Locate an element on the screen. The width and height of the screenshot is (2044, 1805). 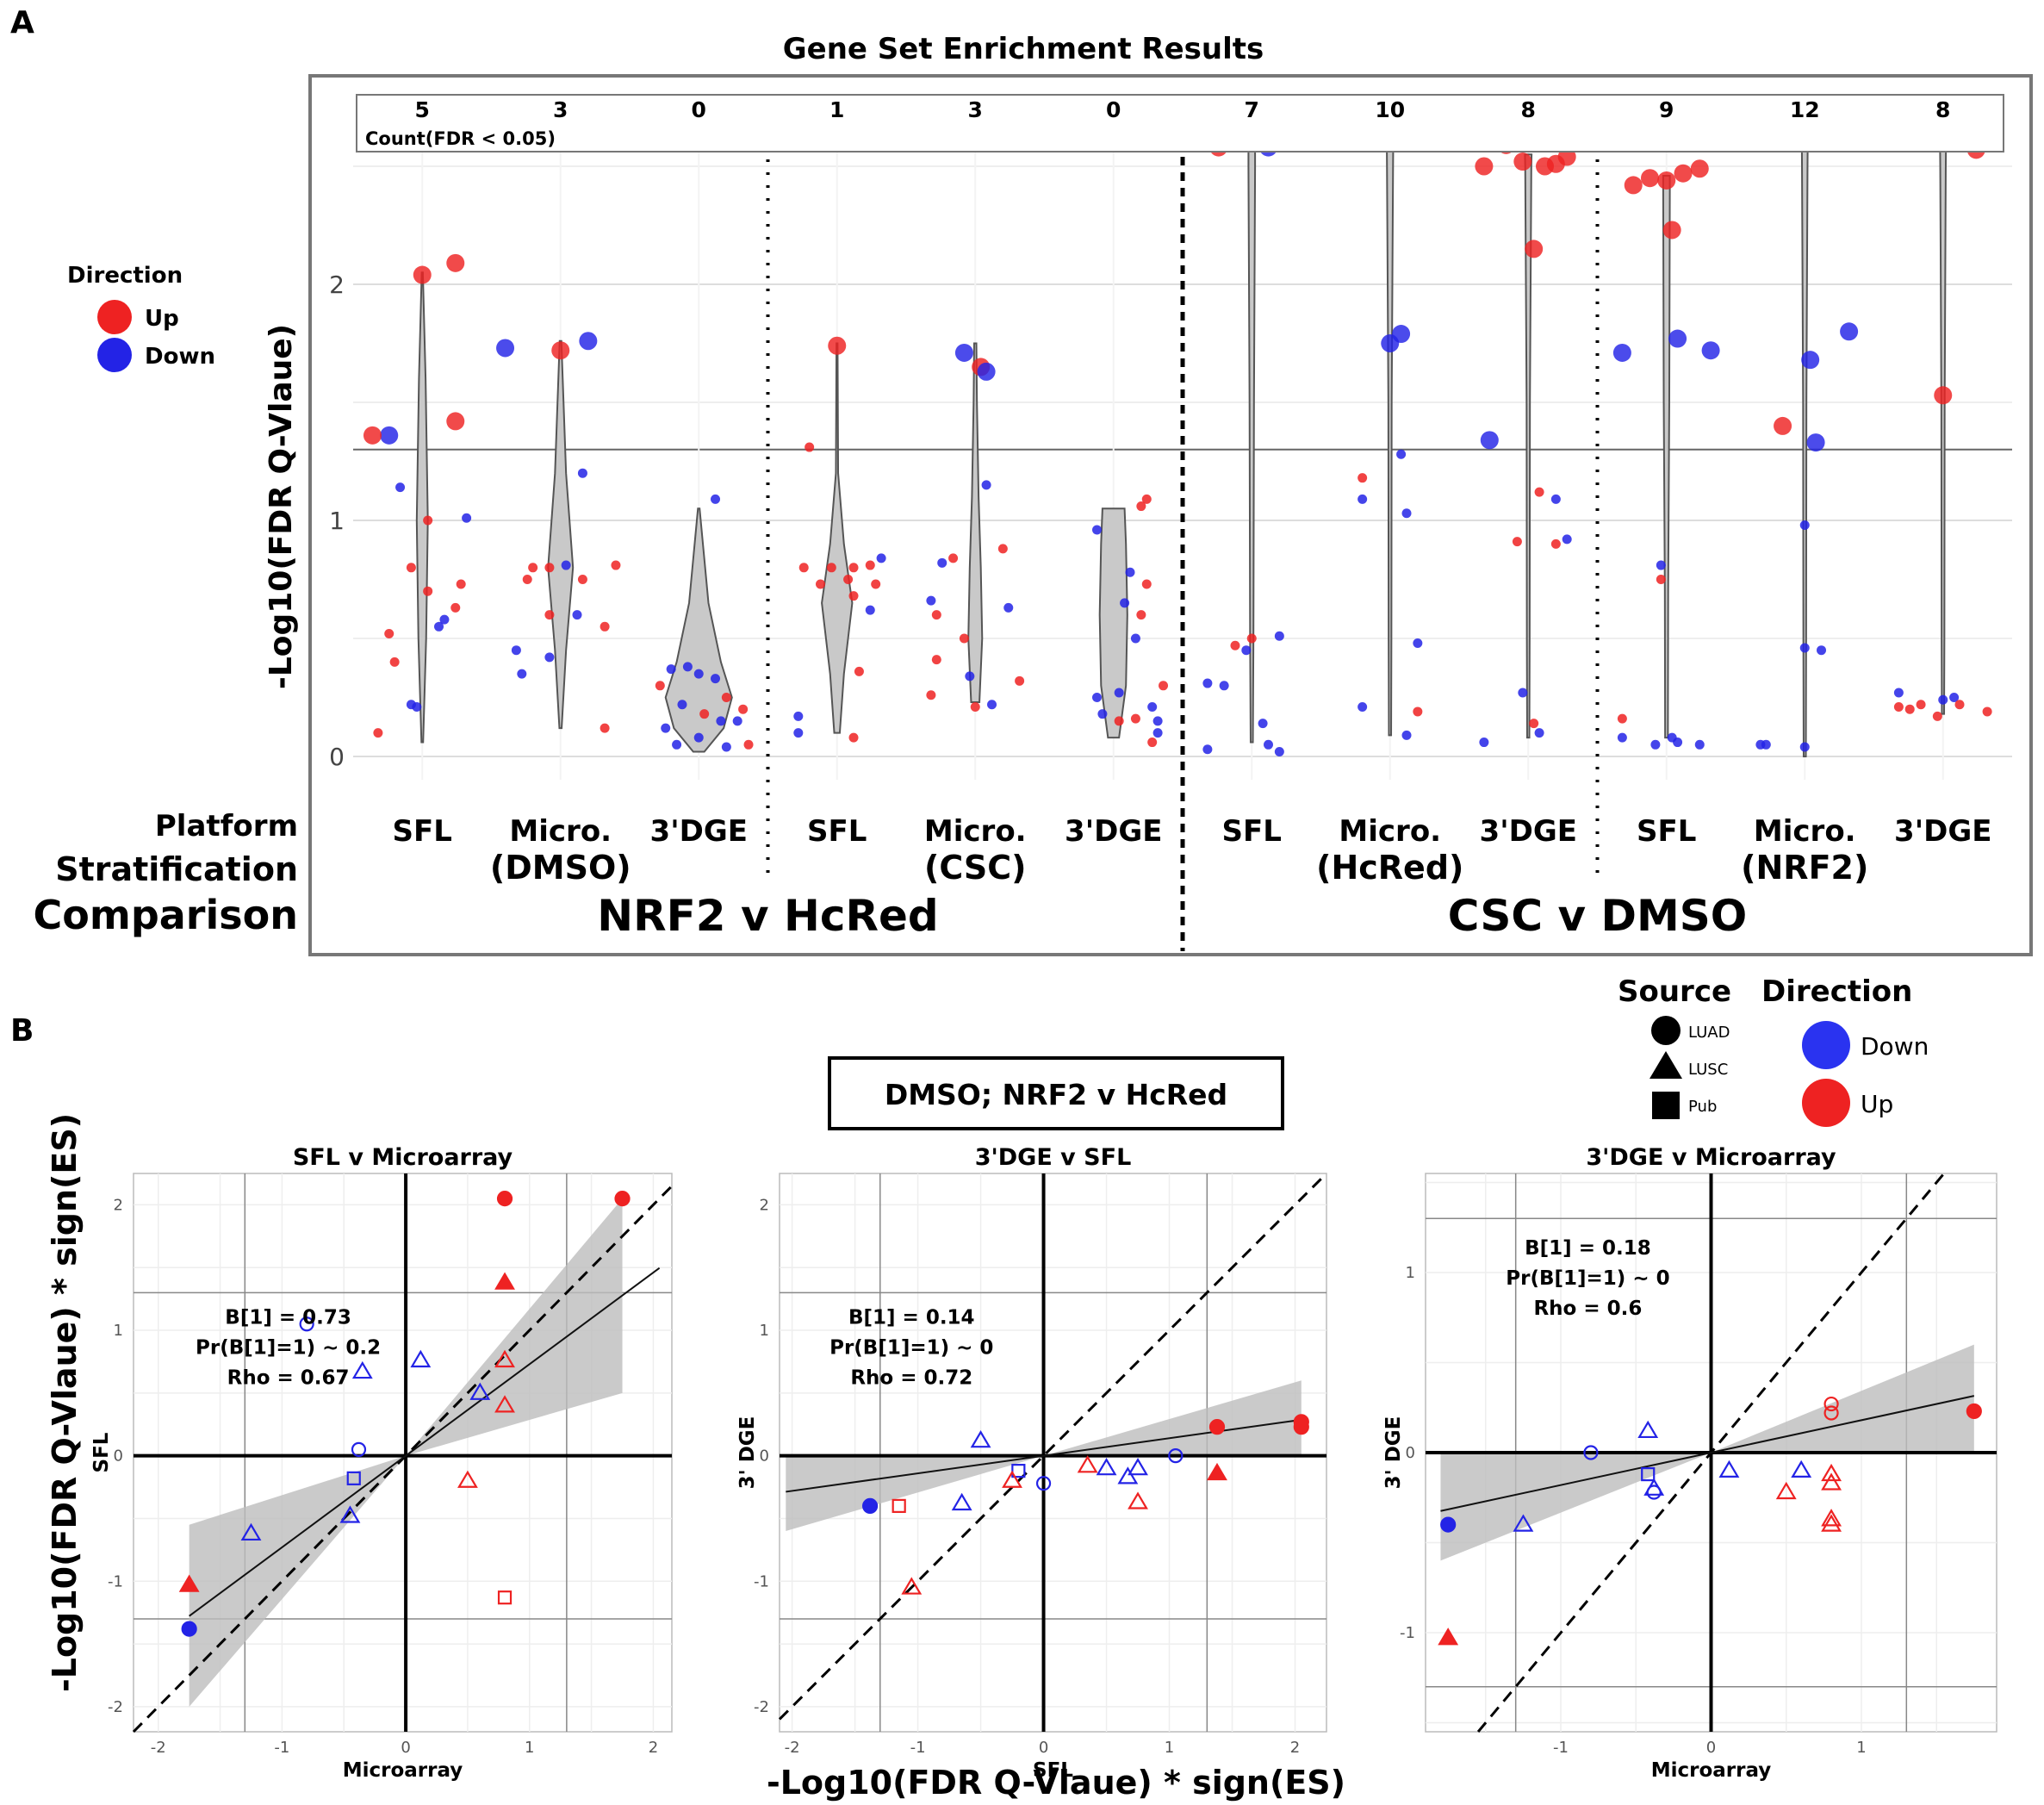
platform-label: SFL is located at coordinates (423, 831).